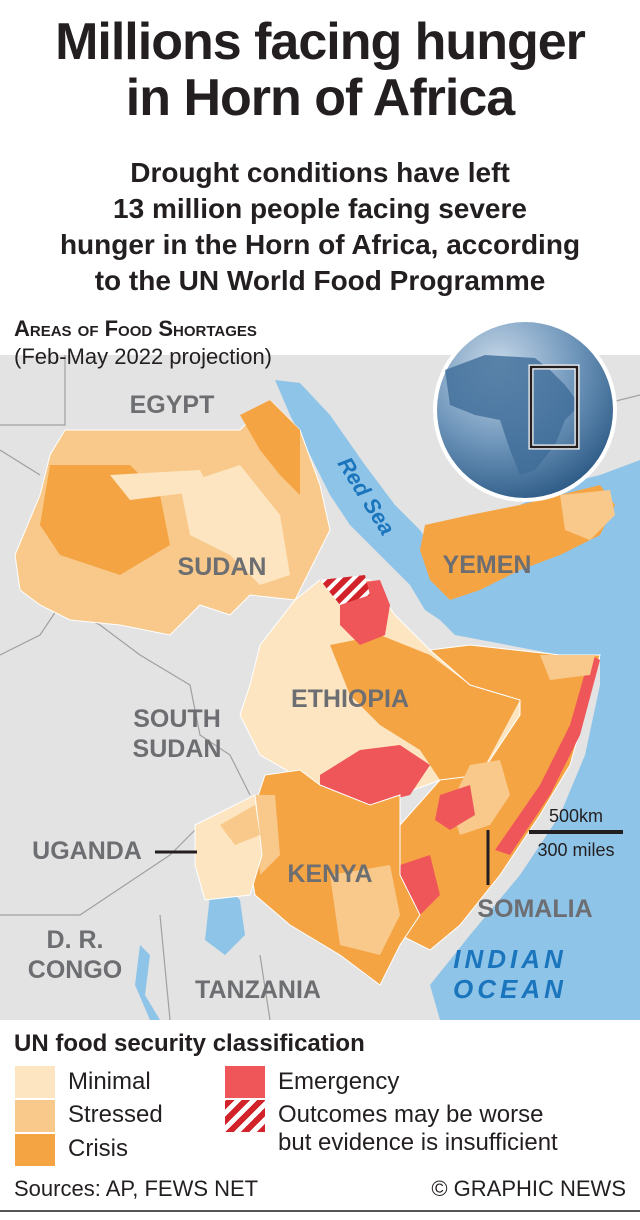 The width and height of the screenshot is (640, 1220). I want to click on label-dr-congo: D. R., so click(75, 940).